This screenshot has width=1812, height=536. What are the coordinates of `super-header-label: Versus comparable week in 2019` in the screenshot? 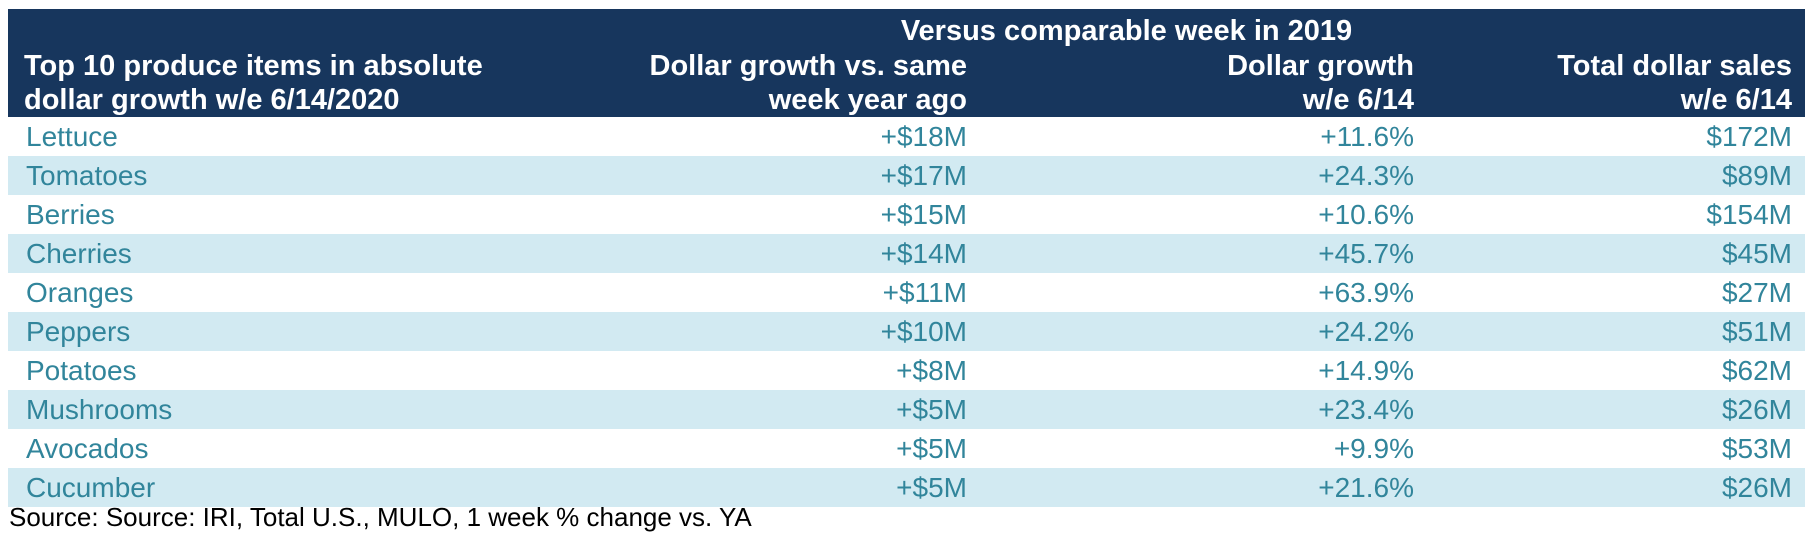 It's located at (1126, 31).